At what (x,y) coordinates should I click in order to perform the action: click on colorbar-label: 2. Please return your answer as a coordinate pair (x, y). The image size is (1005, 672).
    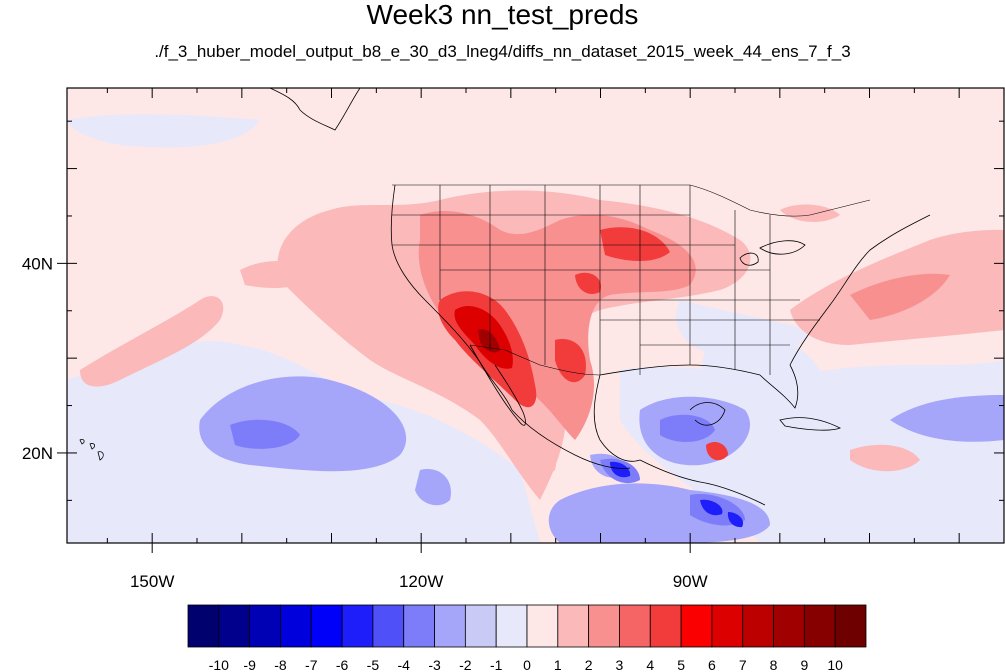
    Looking at the image, I should click on (589, 664).